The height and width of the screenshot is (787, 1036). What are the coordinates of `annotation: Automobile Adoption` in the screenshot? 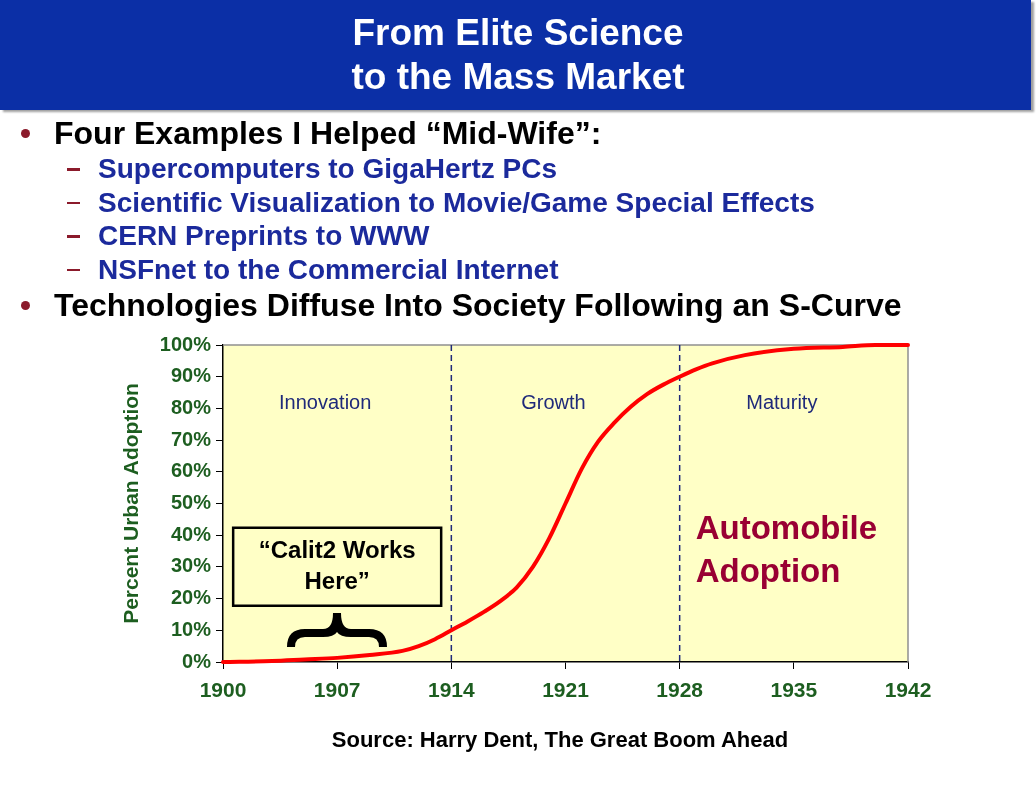 It's located at (786, 549).